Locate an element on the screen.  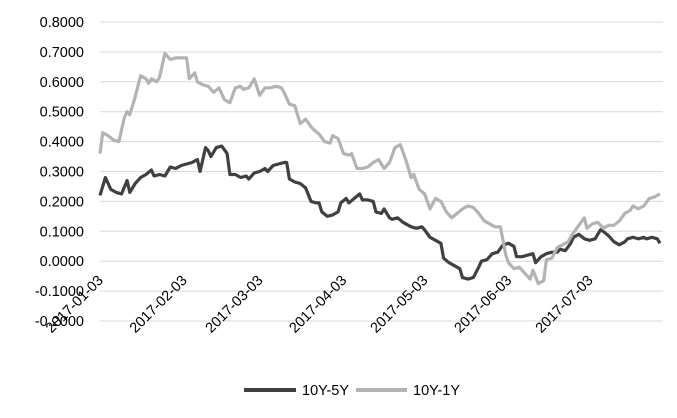
y-tick-label: 0.0000 is located at coordinates (62, 262).